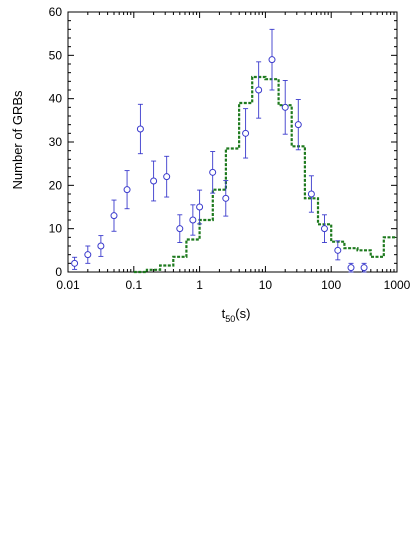 The height and width of the screenshot is (535, 415). I want to click on x-tick-label: 10, so click(266, 285).